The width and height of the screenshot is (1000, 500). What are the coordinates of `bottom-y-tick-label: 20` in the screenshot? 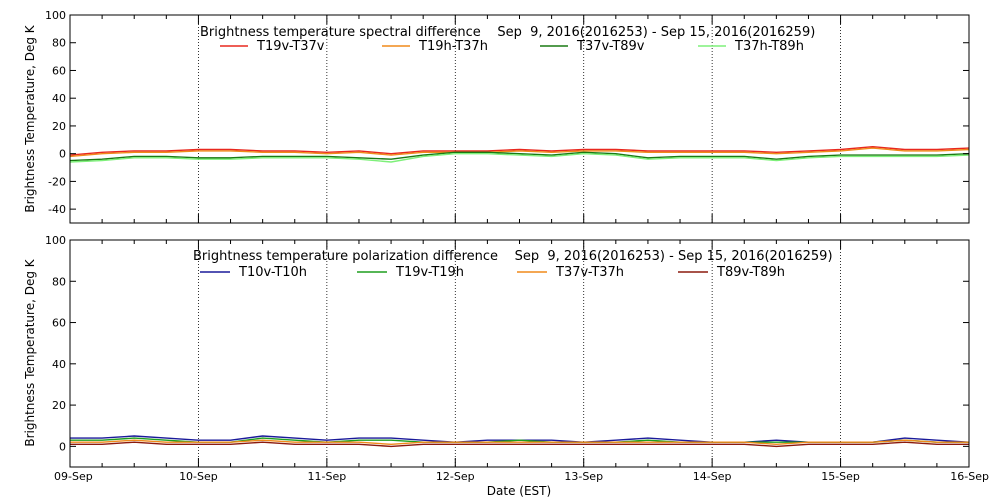 It's located at (59, 405).